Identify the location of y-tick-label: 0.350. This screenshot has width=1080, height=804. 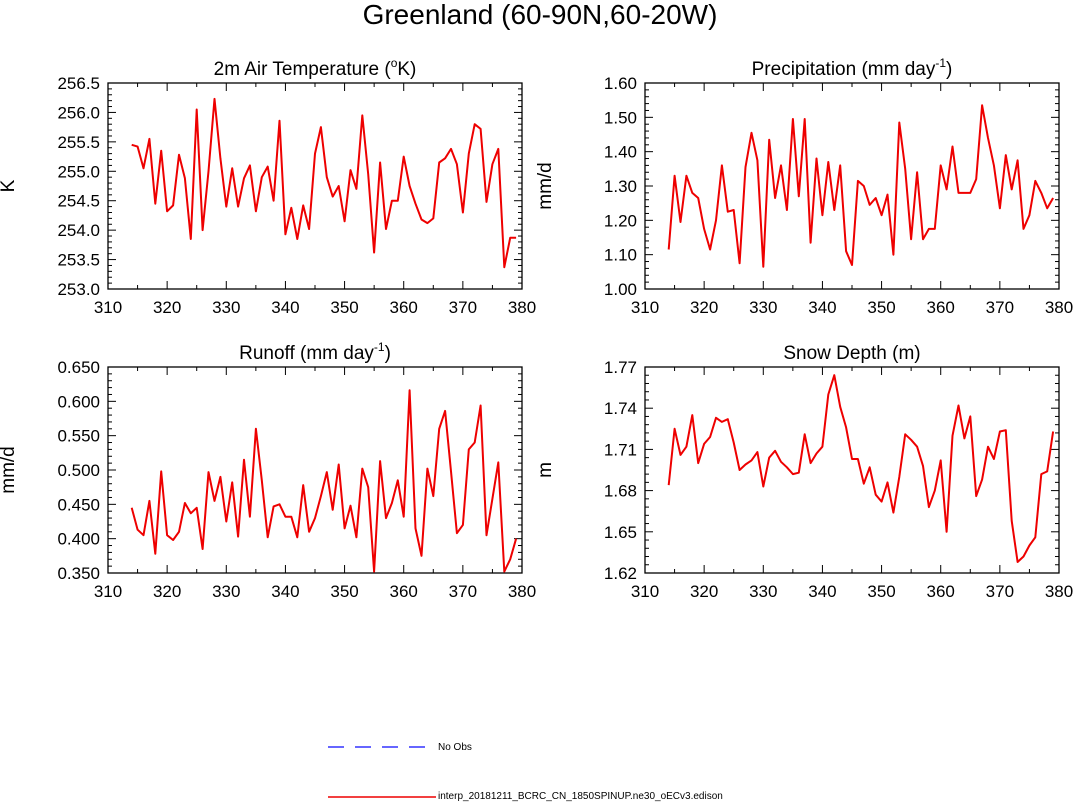
(78, 573).